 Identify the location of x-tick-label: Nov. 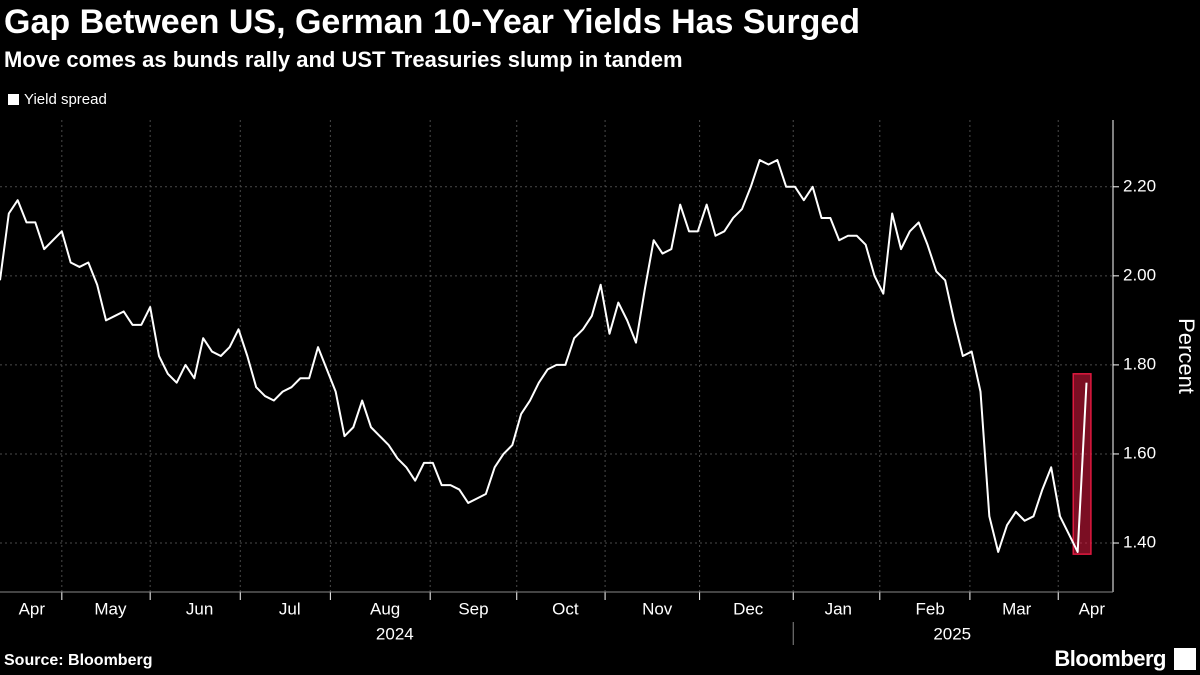
(657, 608).